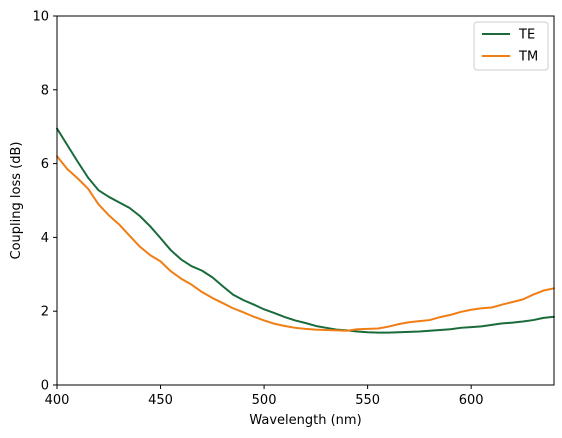 The height and width of the screenshot is (438, 562). I want to click on y-tick-label: 2, so click(45, 312).